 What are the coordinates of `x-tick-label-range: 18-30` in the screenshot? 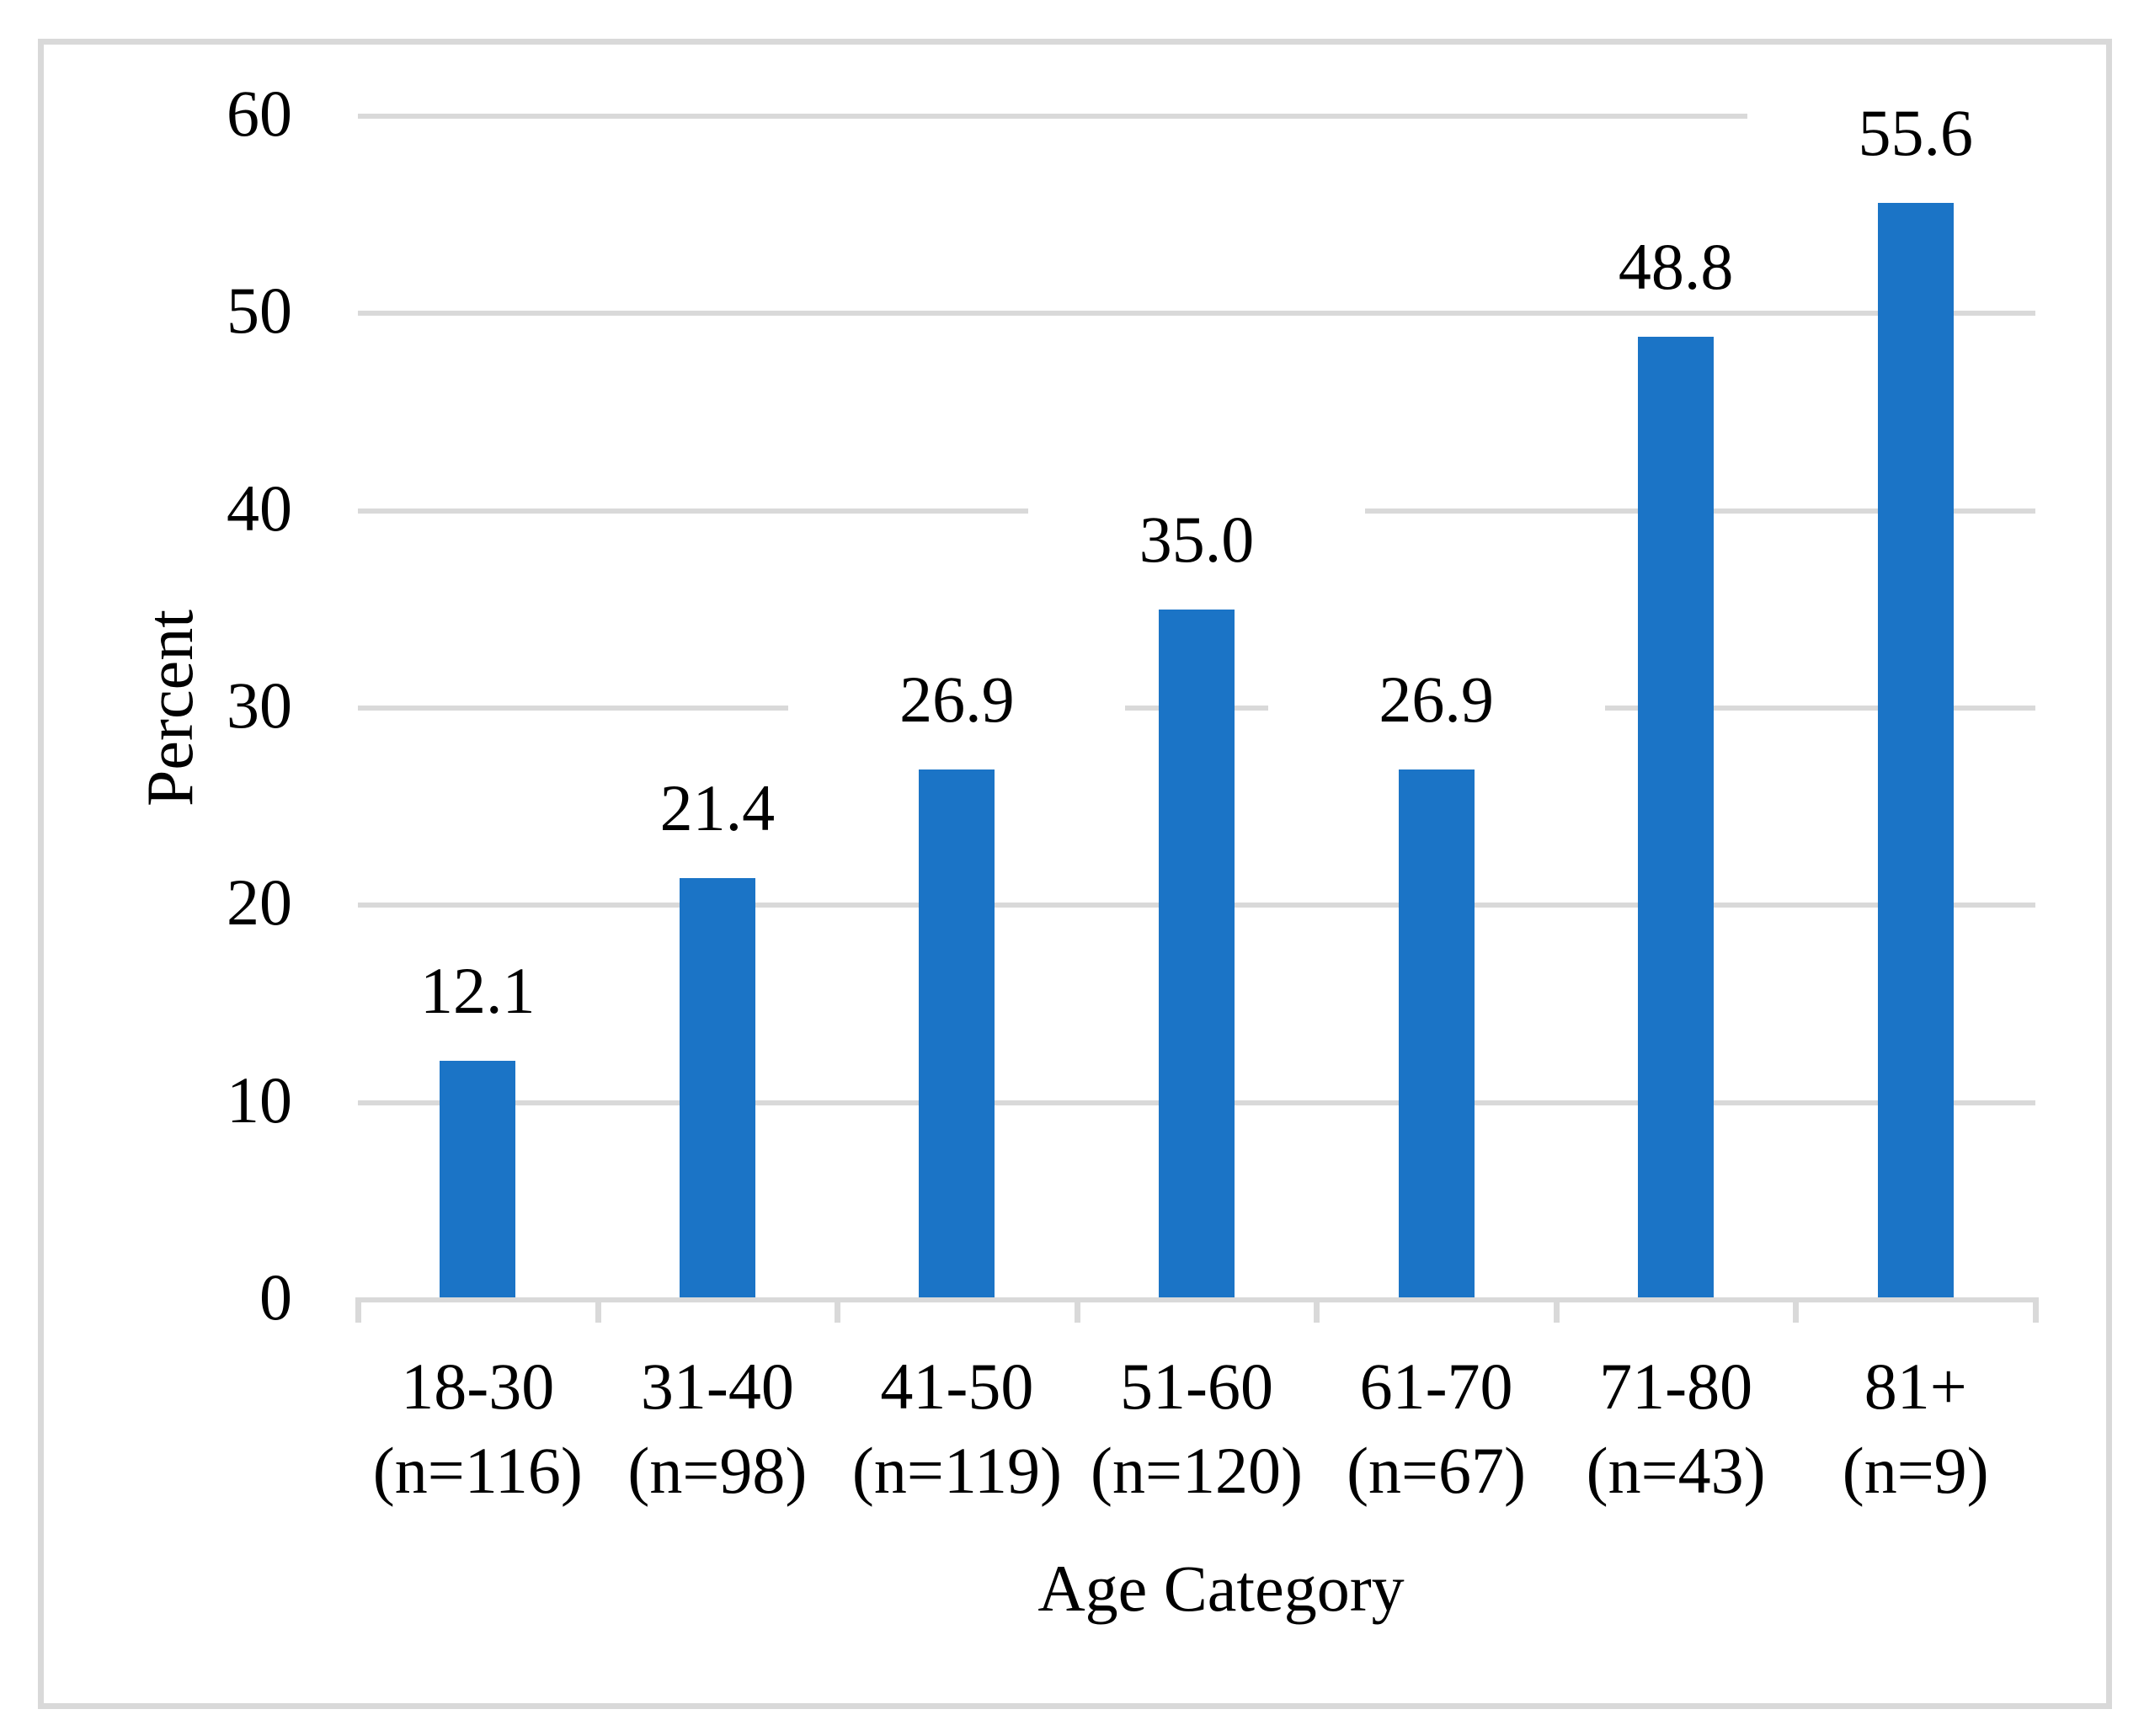 It's located at (478, 1386).